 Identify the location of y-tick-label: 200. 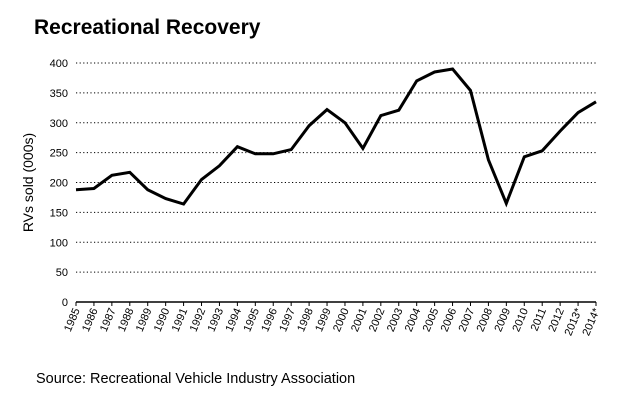
(59, 184).